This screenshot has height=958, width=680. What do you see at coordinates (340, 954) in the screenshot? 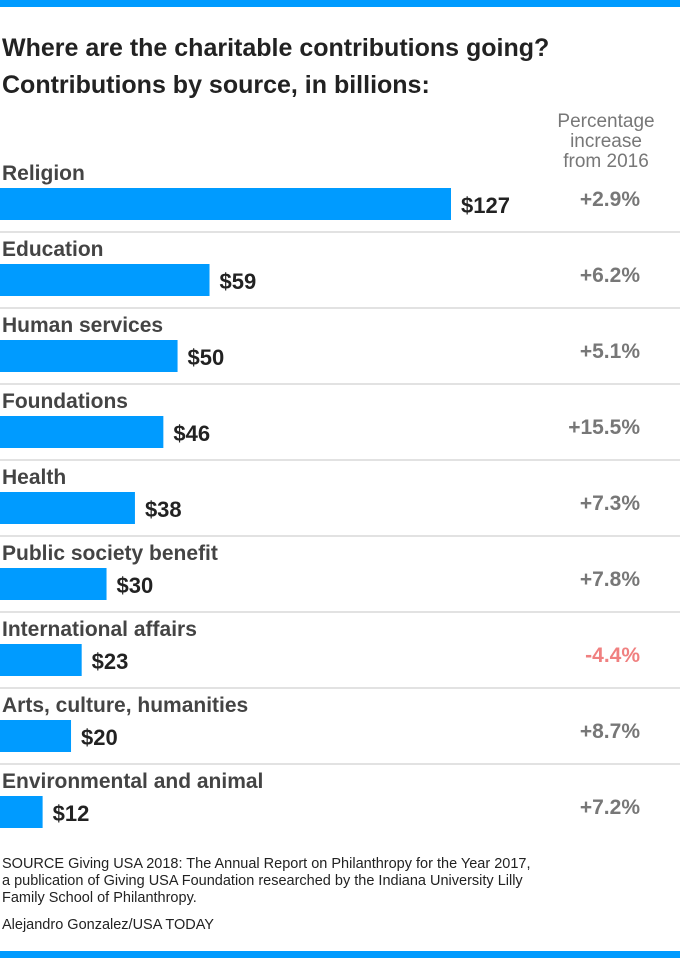
I see `bottom-rule` at bounding box center [340, 954].